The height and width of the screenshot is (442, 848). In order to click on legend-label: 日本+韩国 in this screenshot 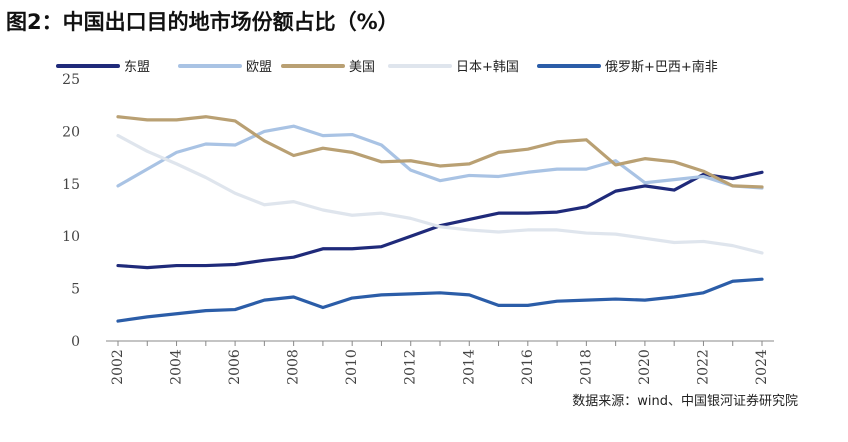, I will do `click(487, 67)`.